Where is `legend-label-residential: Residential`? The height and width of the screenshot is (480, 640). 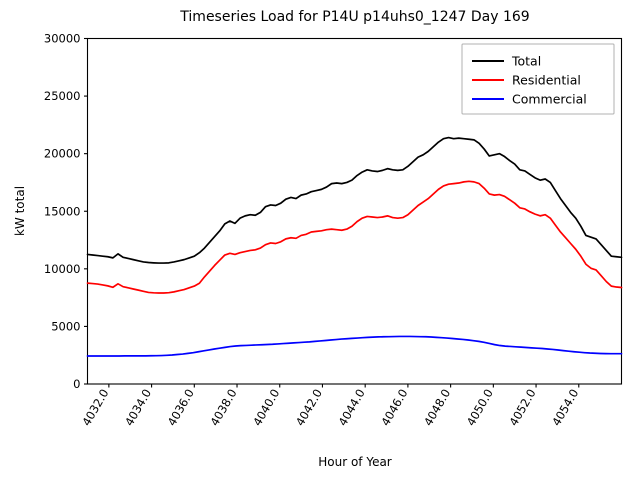 legend-label-residential: Residential is located at coordinates (546, 80).